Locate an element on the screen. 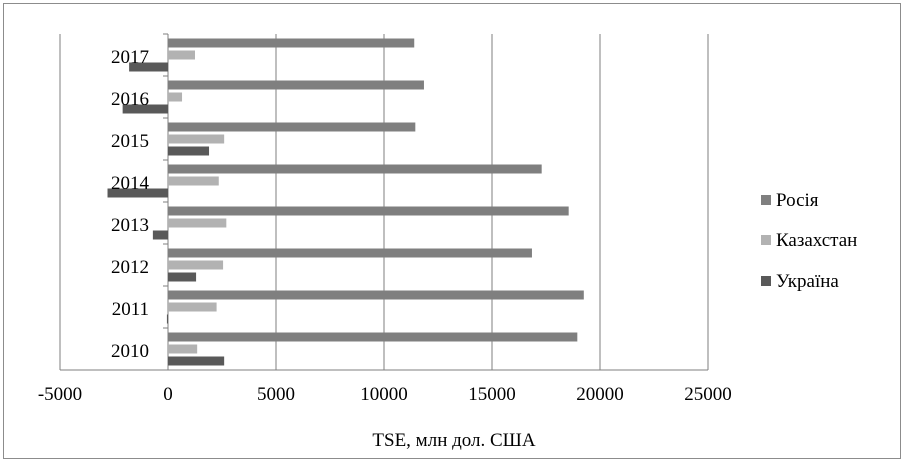 The image size is (906, 464). bar-Росія-2014 is located at coordinates (355, 169).